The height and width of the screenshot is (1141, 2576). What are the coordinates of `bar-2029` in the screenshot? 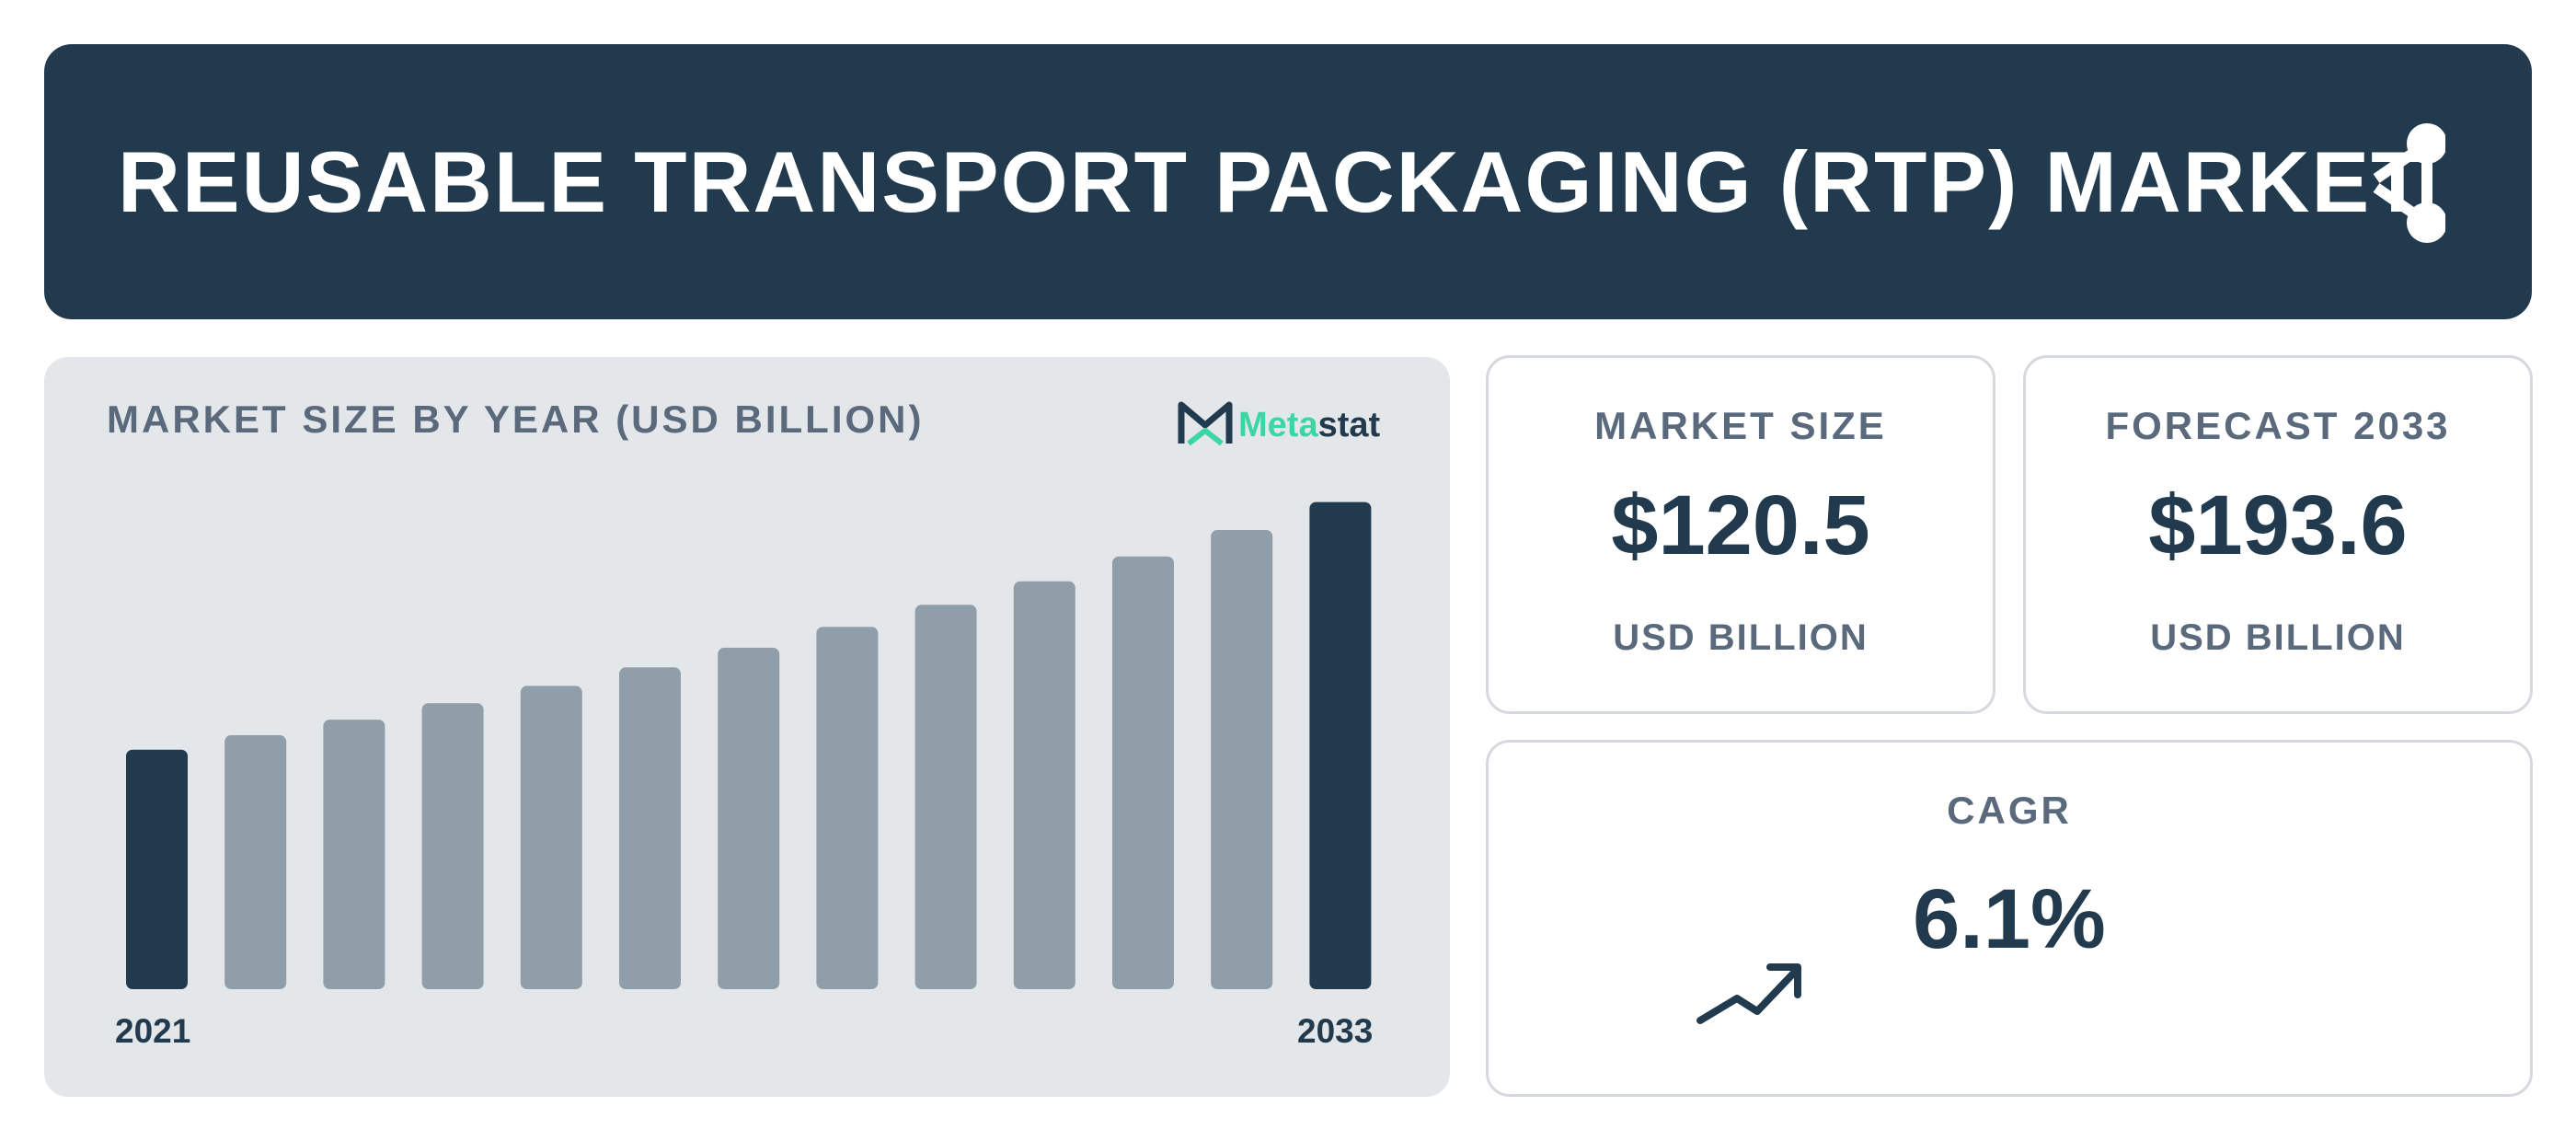 It's located at (945, 797).